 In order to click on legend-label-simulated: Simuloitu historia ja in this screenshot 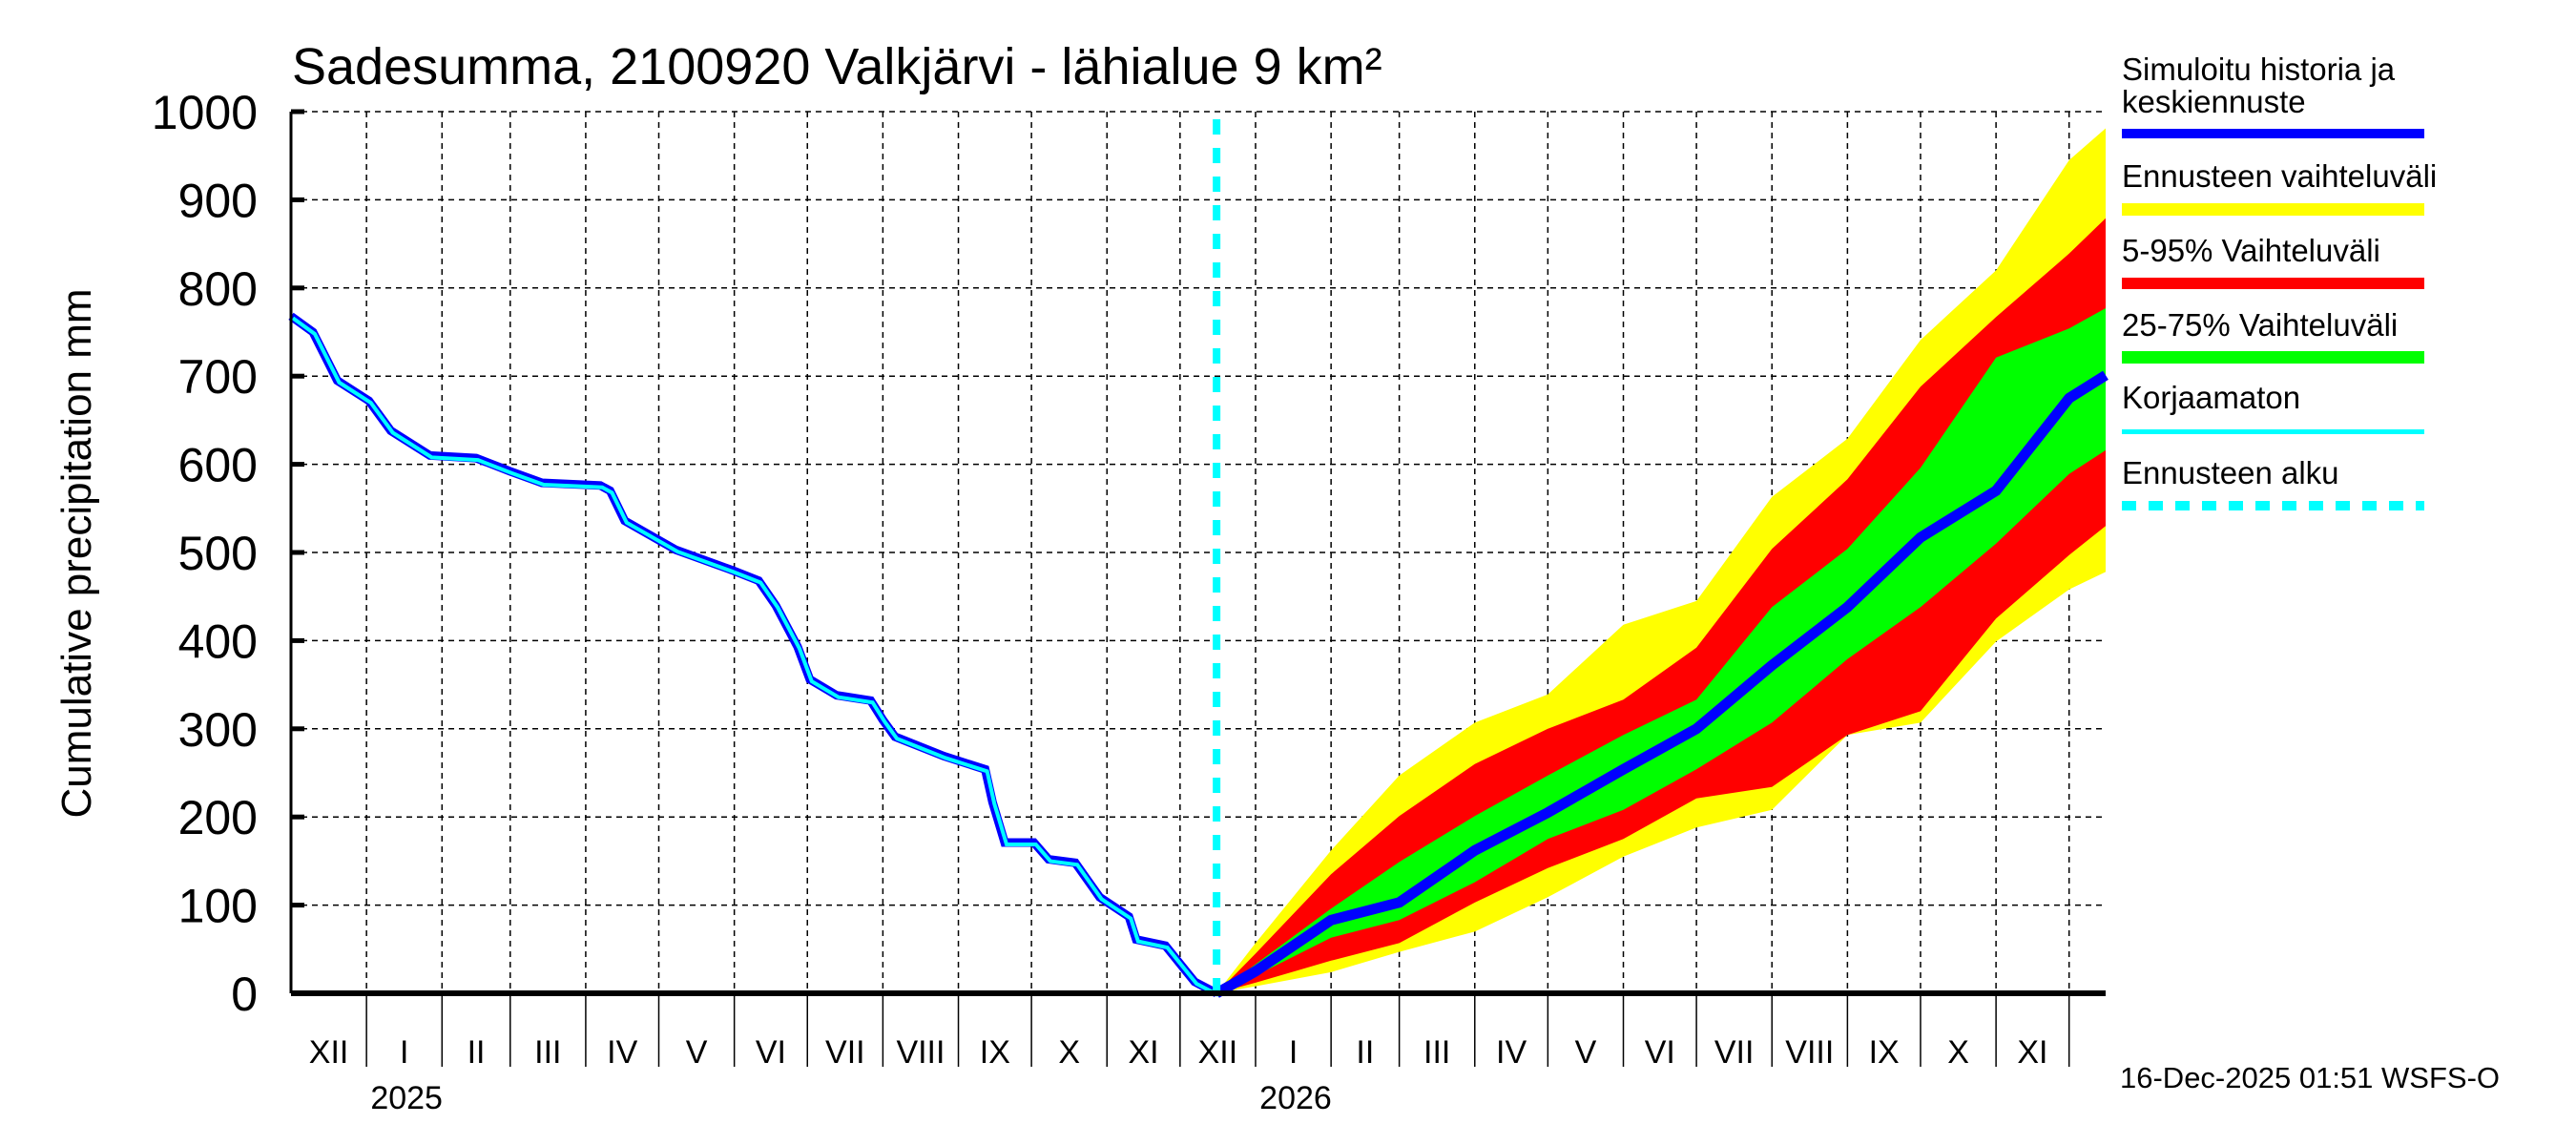, I will do `click(2259, 69)`.